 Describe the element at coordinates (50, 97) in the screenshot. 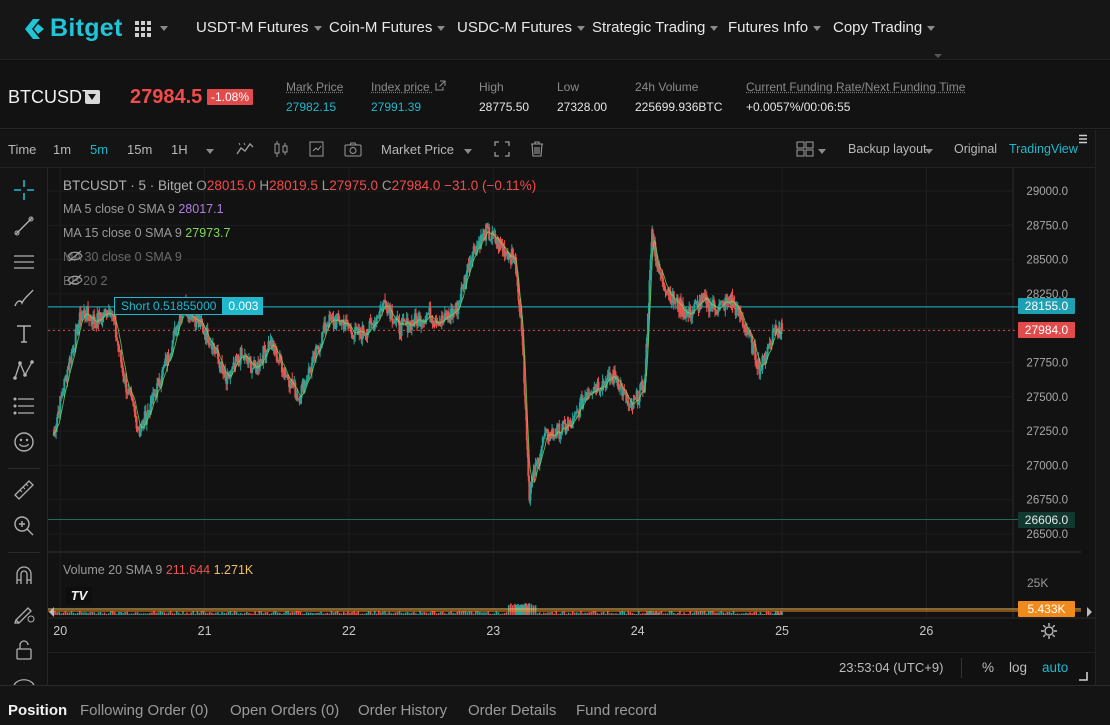

I see `symbol-name: BTCUSDT` at that location.